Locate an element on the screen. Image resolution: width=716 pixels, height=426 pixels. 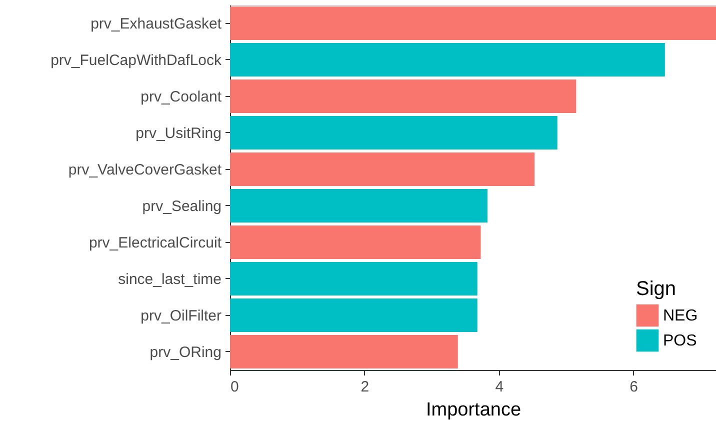
y-tick-label: prv_ValveCoverGasket is located at coordinates (145, 169).